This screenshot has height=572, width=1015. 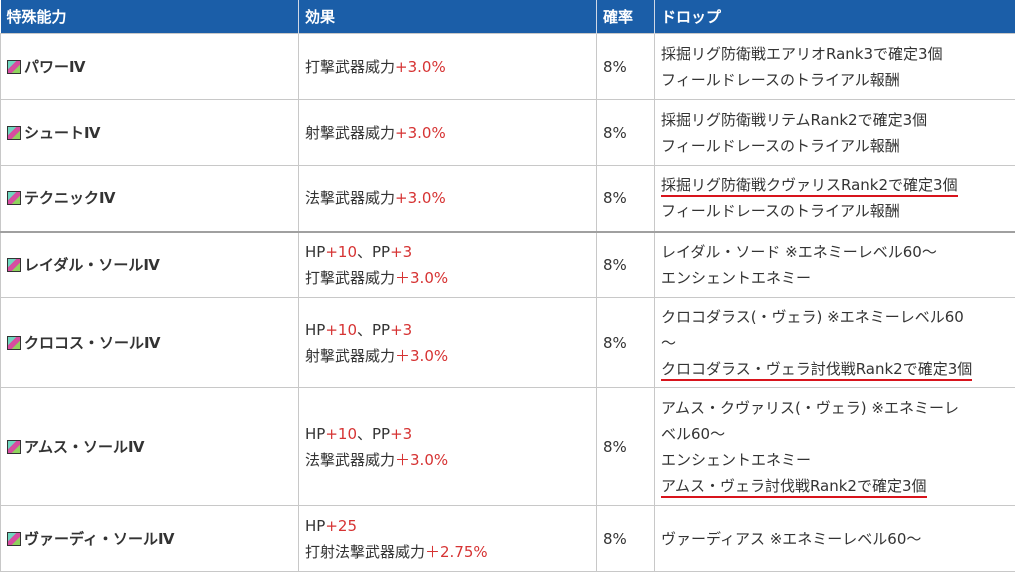 What do you see at coordinates (625, 17) in the screenshot?
I see `header-rate: 確率` at bounding box center [625, 17].